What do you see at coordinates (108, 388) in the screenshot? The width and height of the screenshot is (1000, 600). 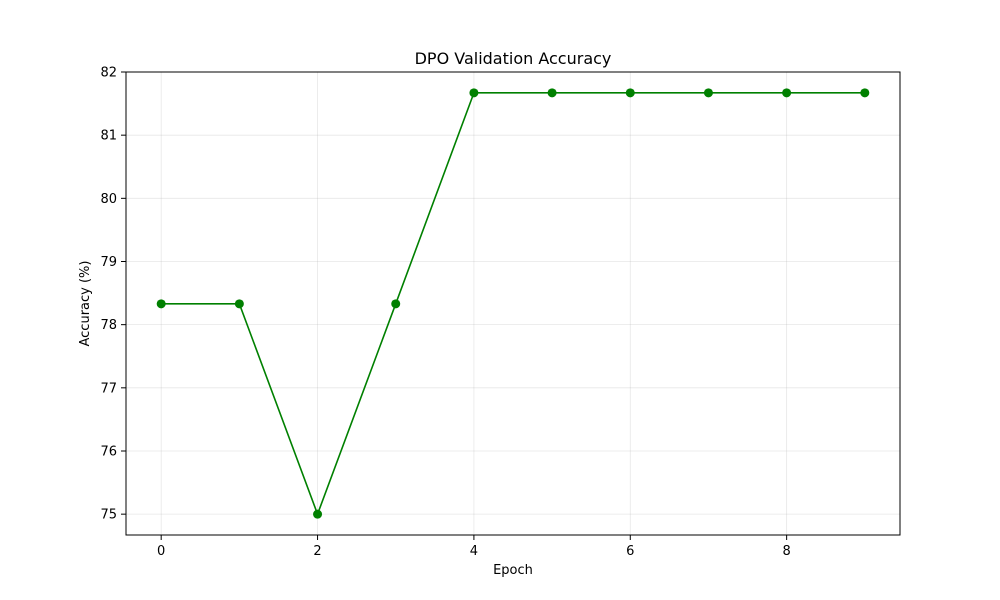 I see `y-tick-label: 77` at bounding box center [108, 388].